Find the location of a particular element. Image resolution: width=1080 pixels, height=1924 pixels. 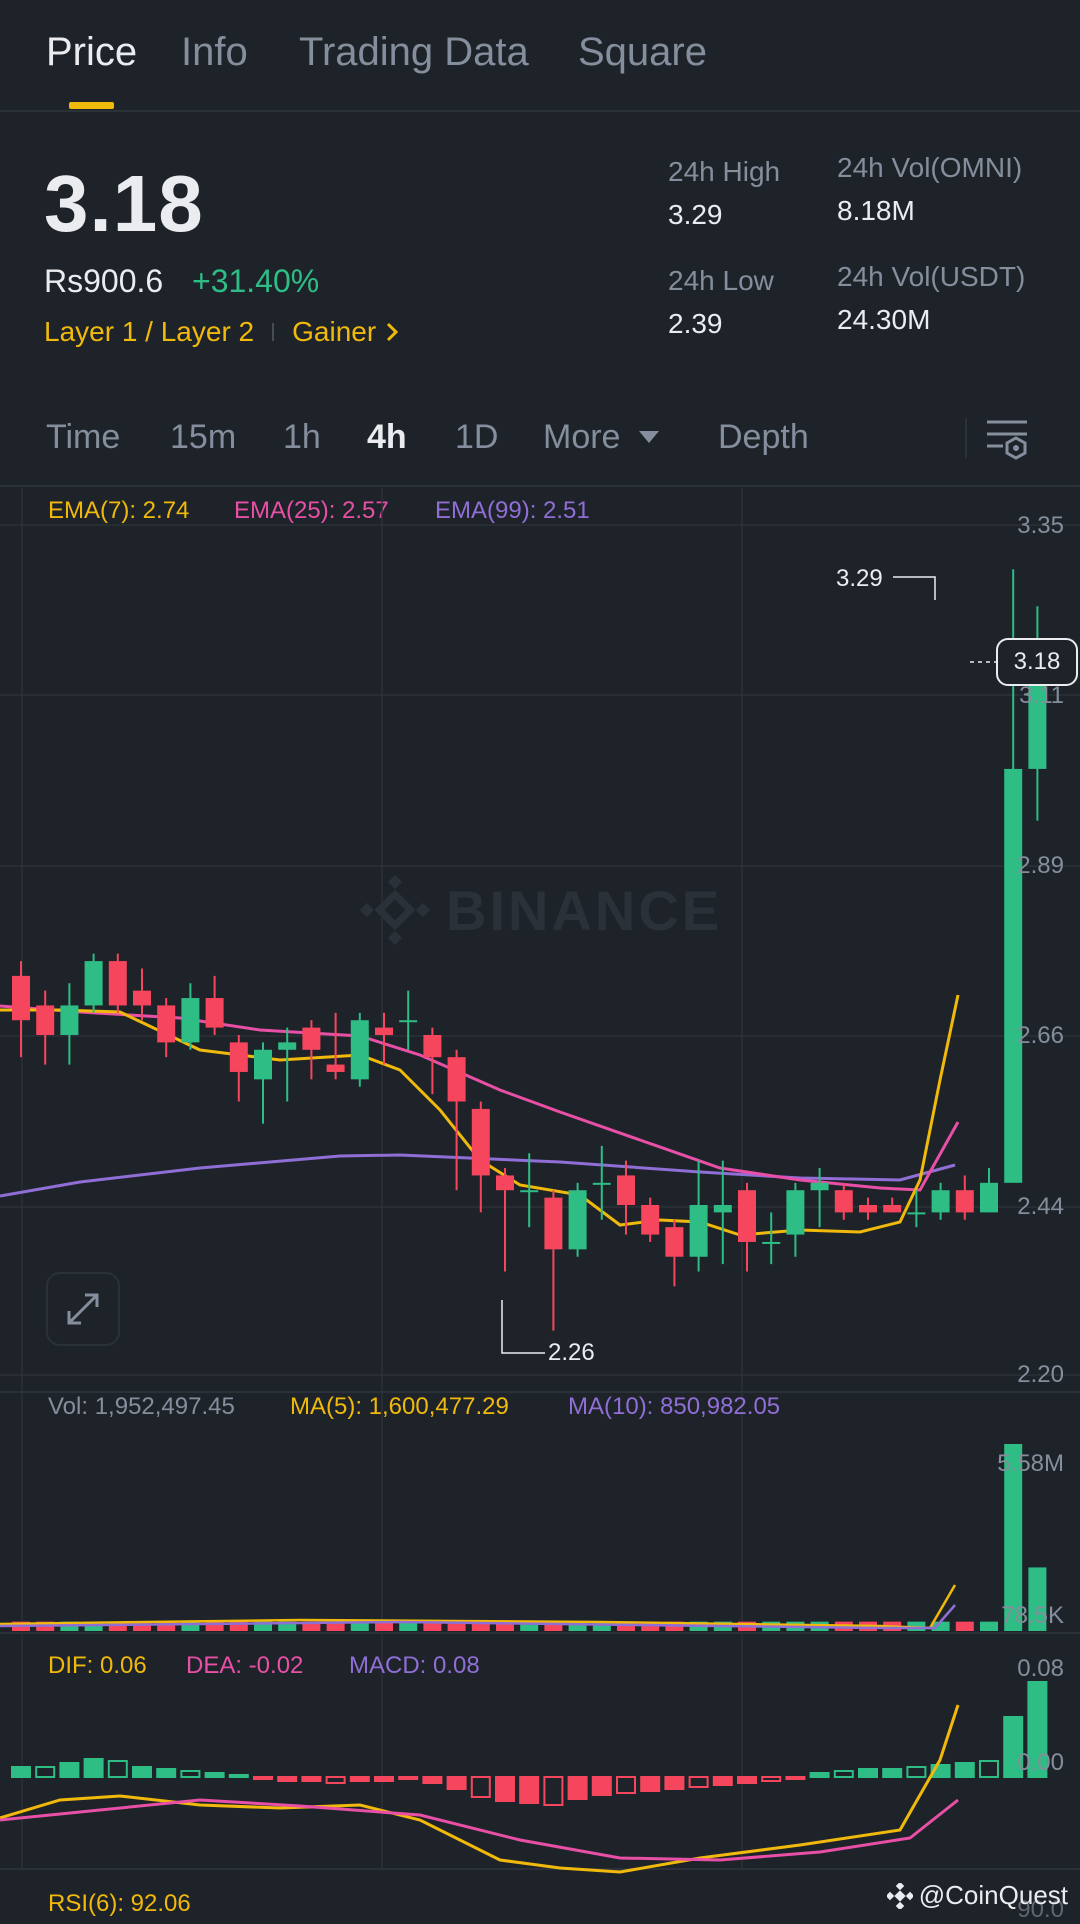

ema25-legend: EMA(25): 2.57 is located at coordinates (311, 510).